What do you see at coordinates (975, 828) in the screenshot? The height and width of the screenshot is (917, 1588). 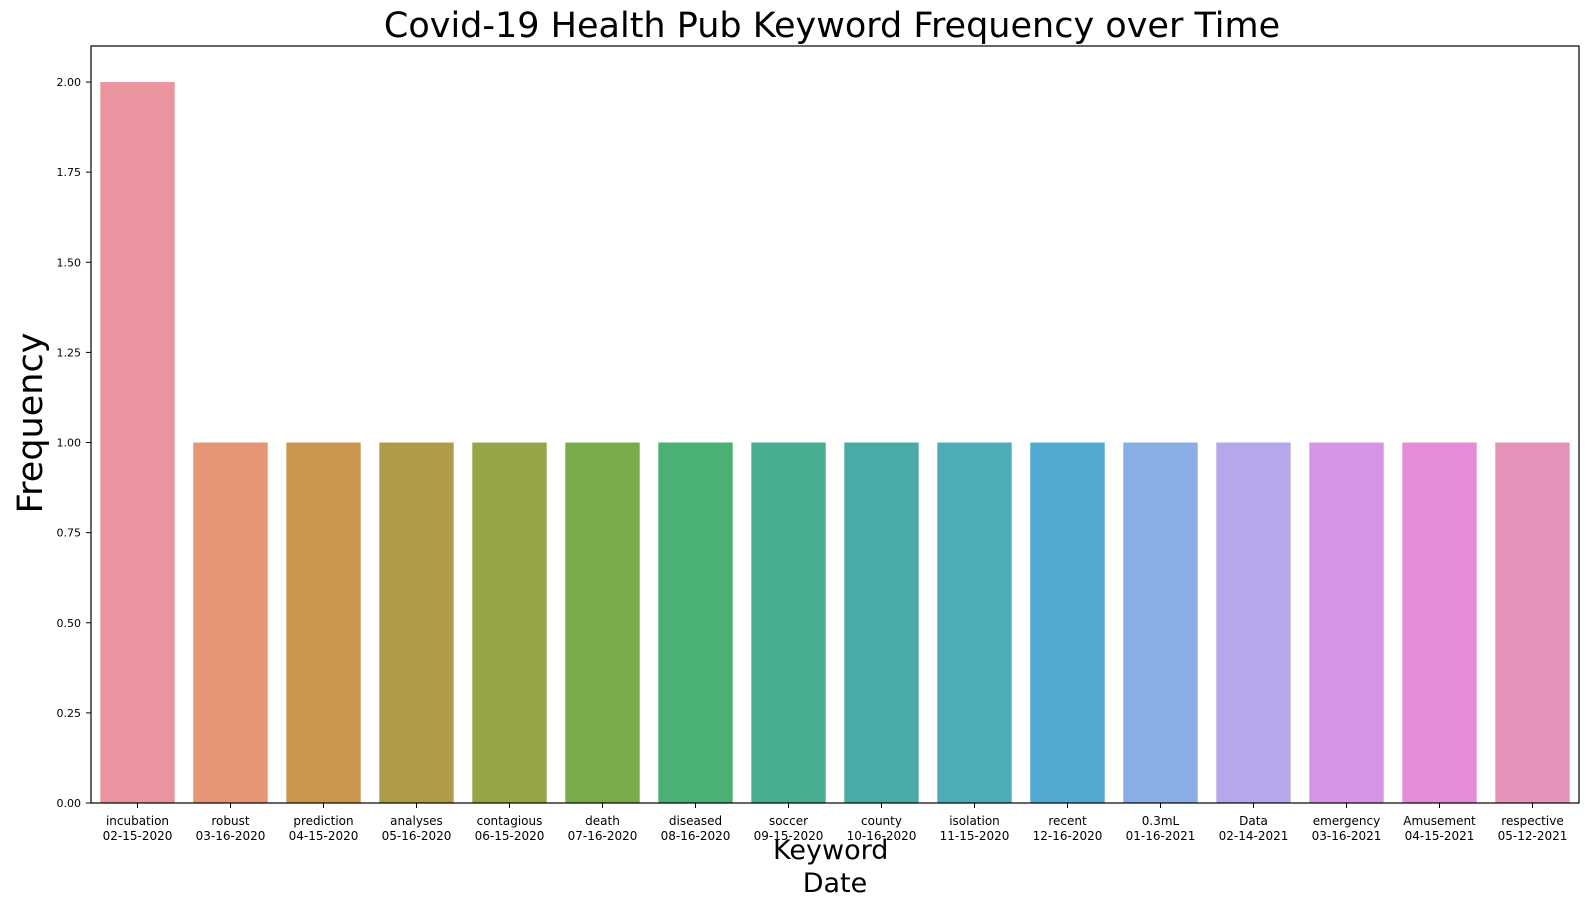 I see `x-tick-label: isolation 11-15-2020` at bounding box center [975, 828].